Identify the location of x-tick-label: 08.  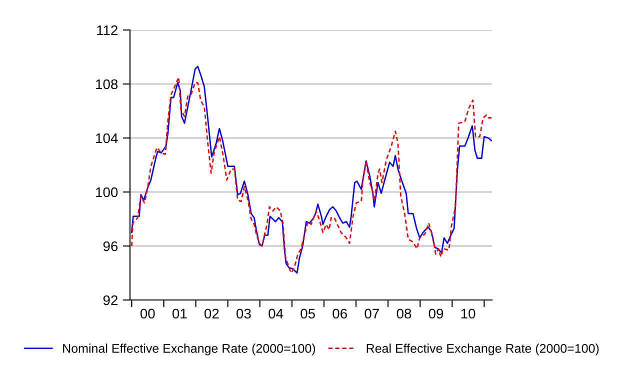
(404, 313).